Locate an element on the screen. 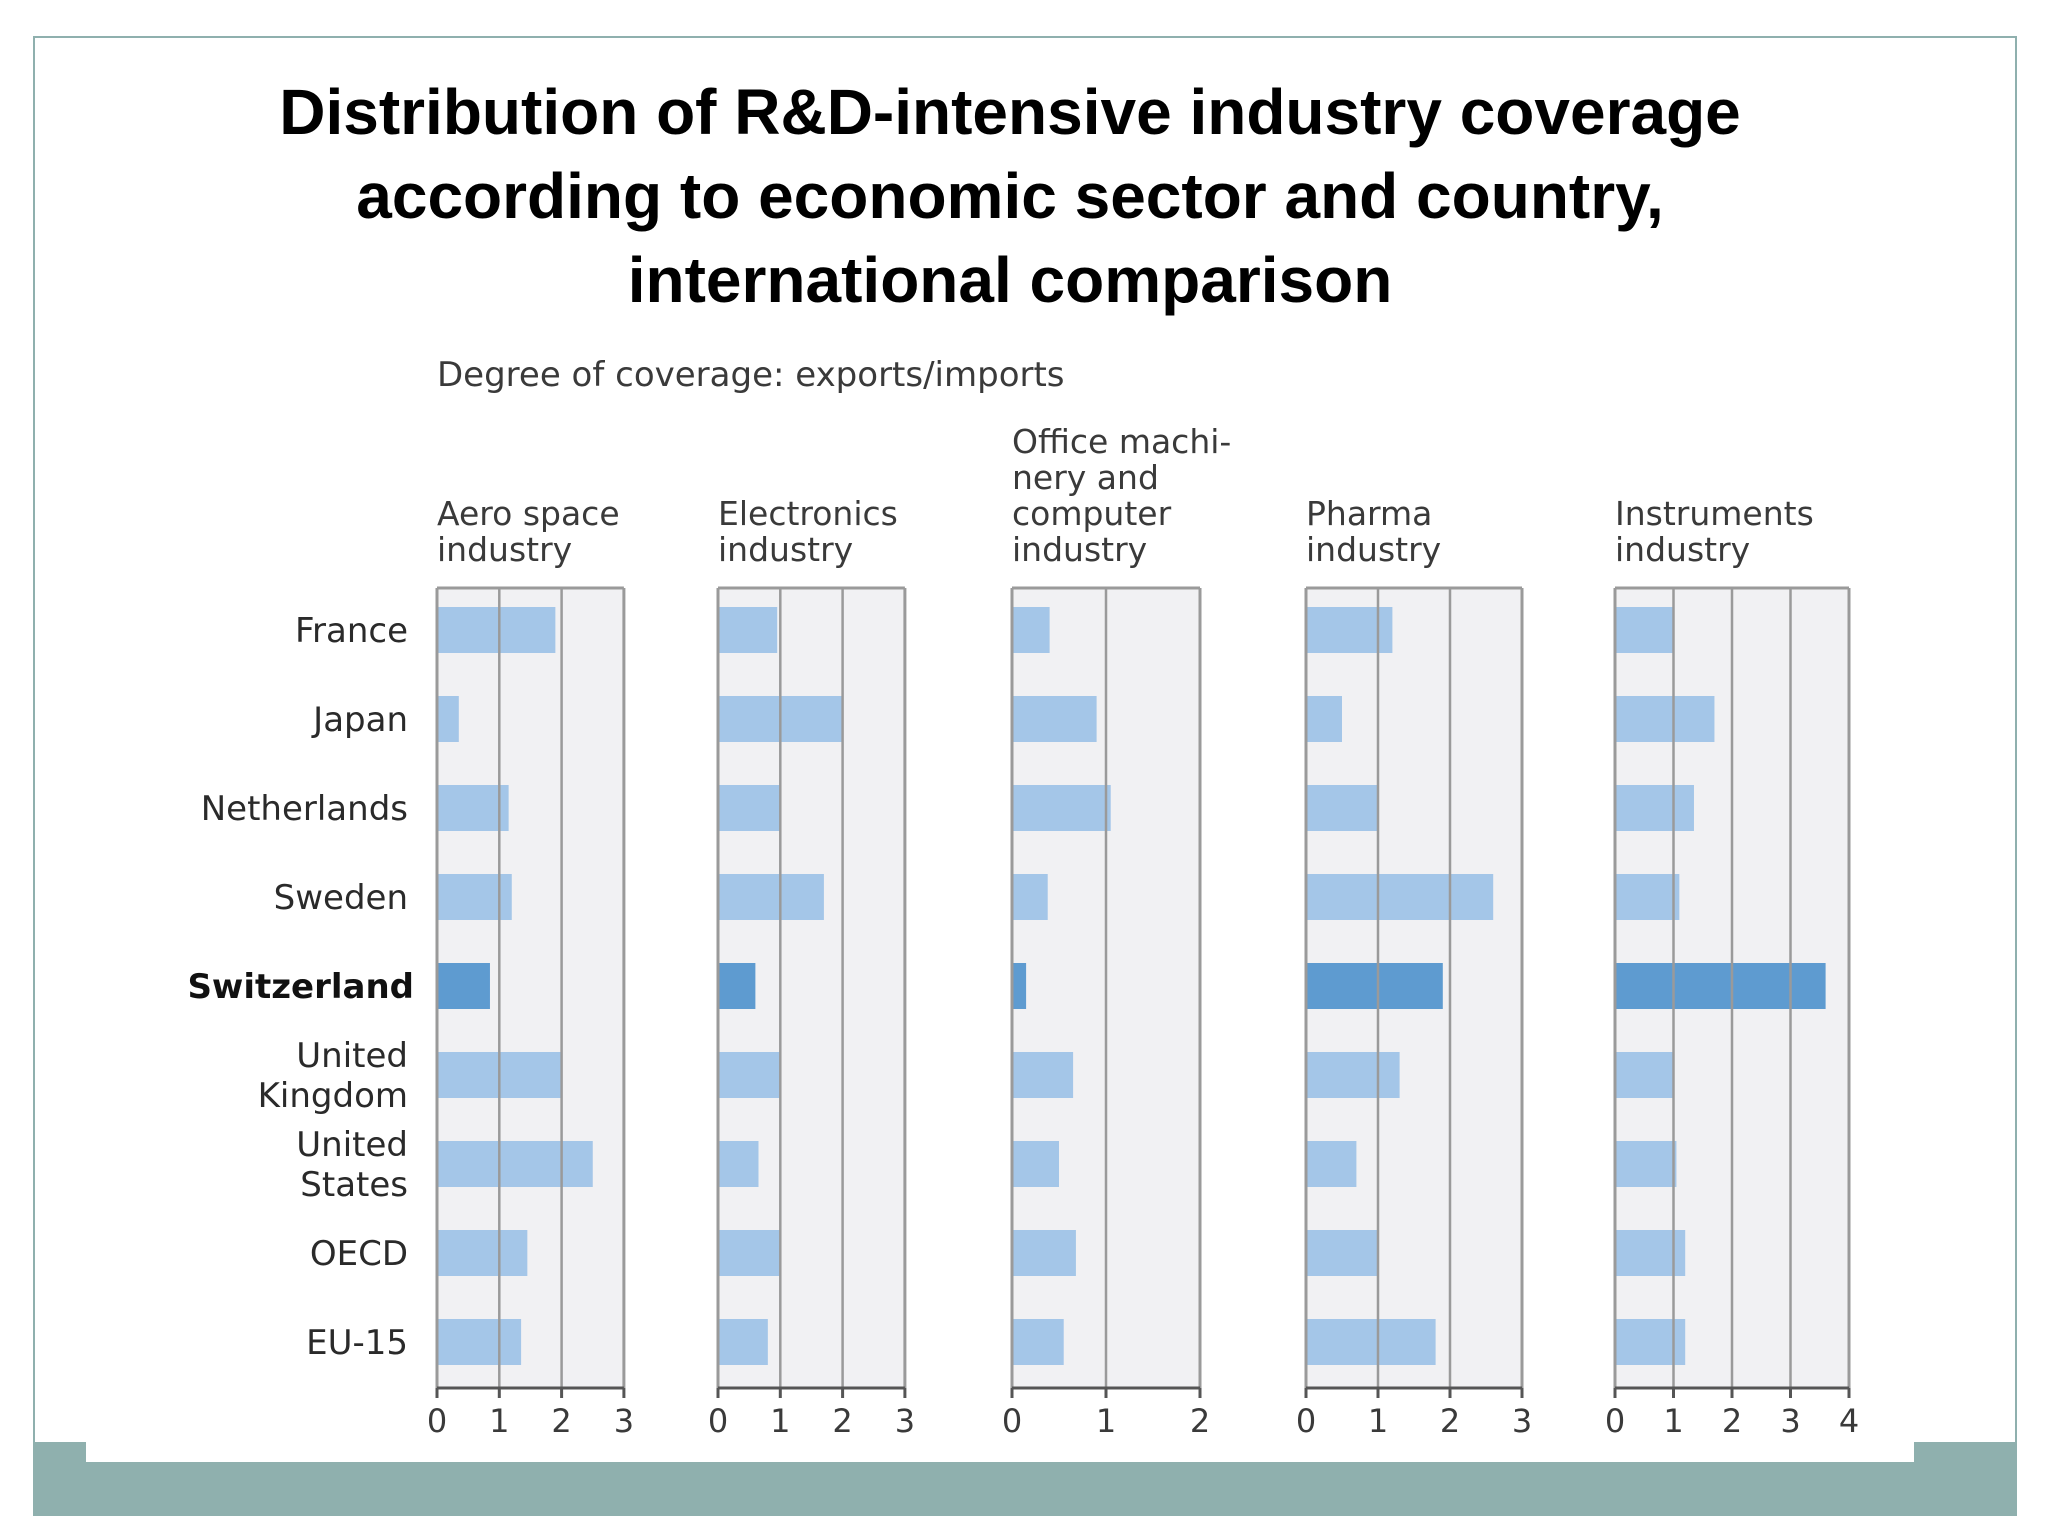 The width and height of the screenshot is (2048, 1536). category-label: EU-15 is located at coordinates (357, 1343).